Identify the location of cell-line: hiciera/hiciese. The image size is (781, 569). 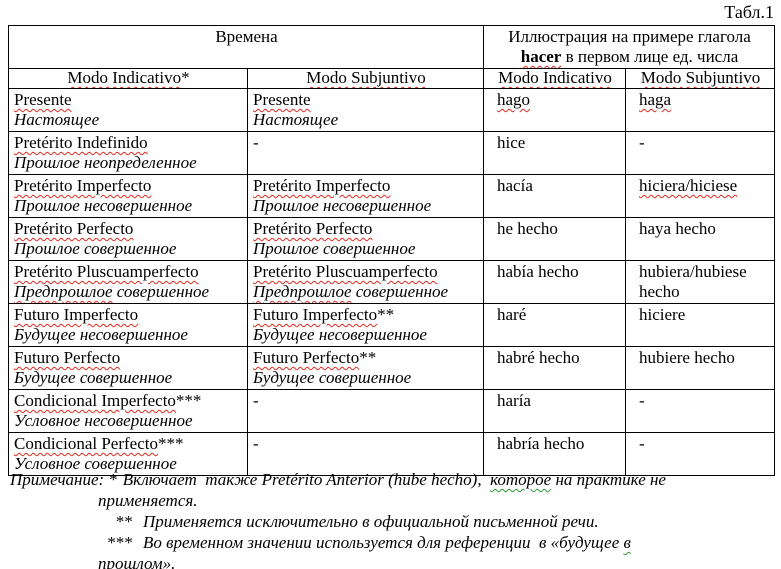
(704, 186).